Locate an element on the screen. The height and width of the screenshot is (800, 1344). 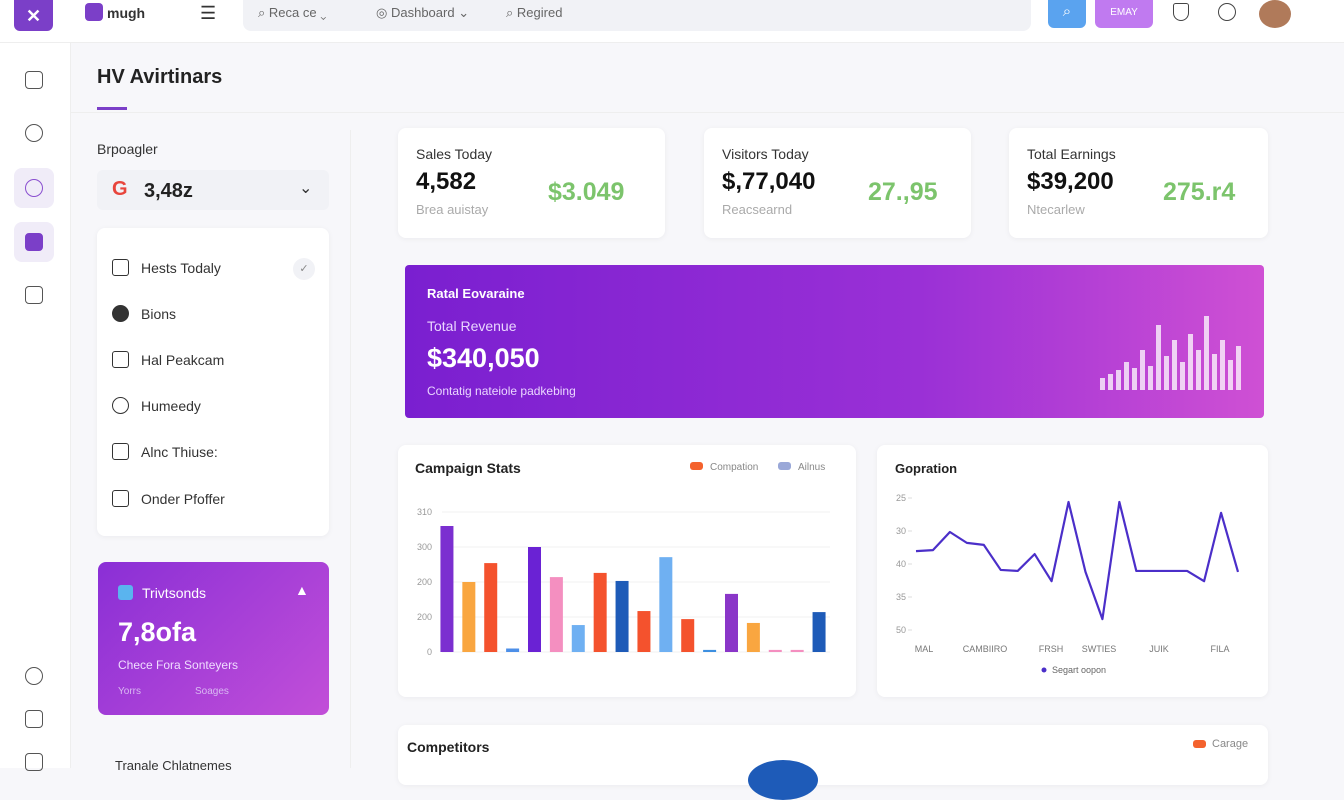
stat-change: 275.r4 is located at coordinates (1199, 192).